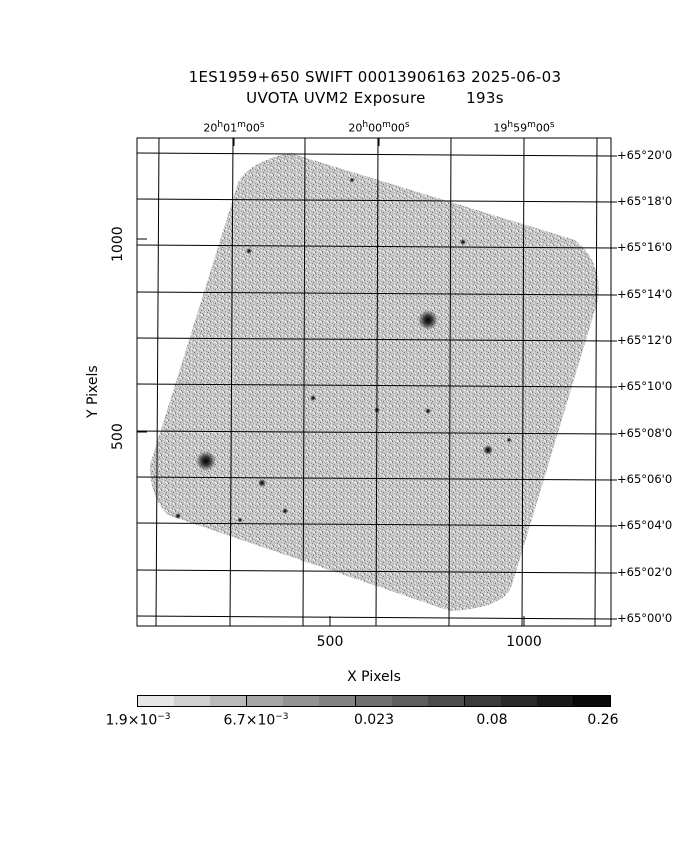 This screenshot has height=850, width=680. Describe the element at coordinates (645, 618) in the screenshot. I see `dec-label: +65°00'0` at that location.